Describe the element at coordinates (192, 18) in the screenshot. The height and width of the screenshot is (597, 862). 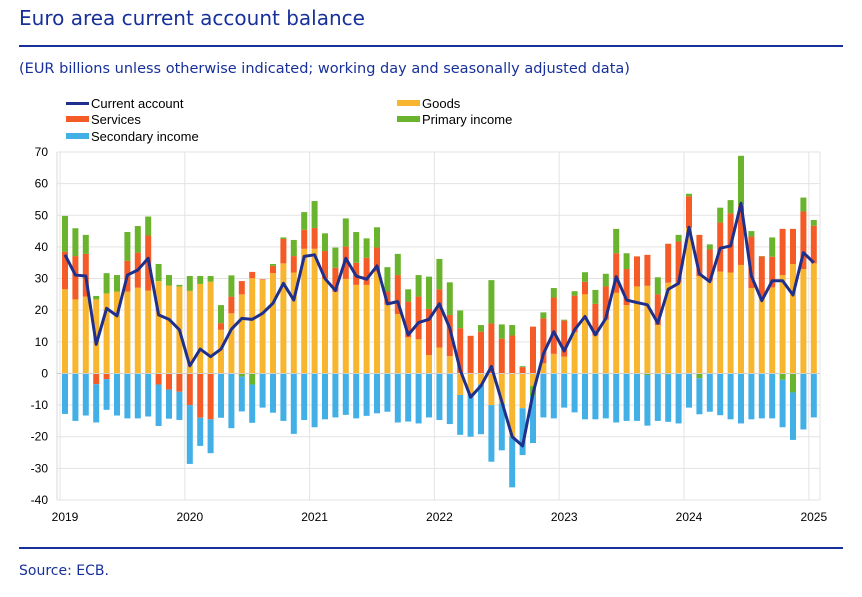
I see `chart-title: Euro area current account balance` at that location.